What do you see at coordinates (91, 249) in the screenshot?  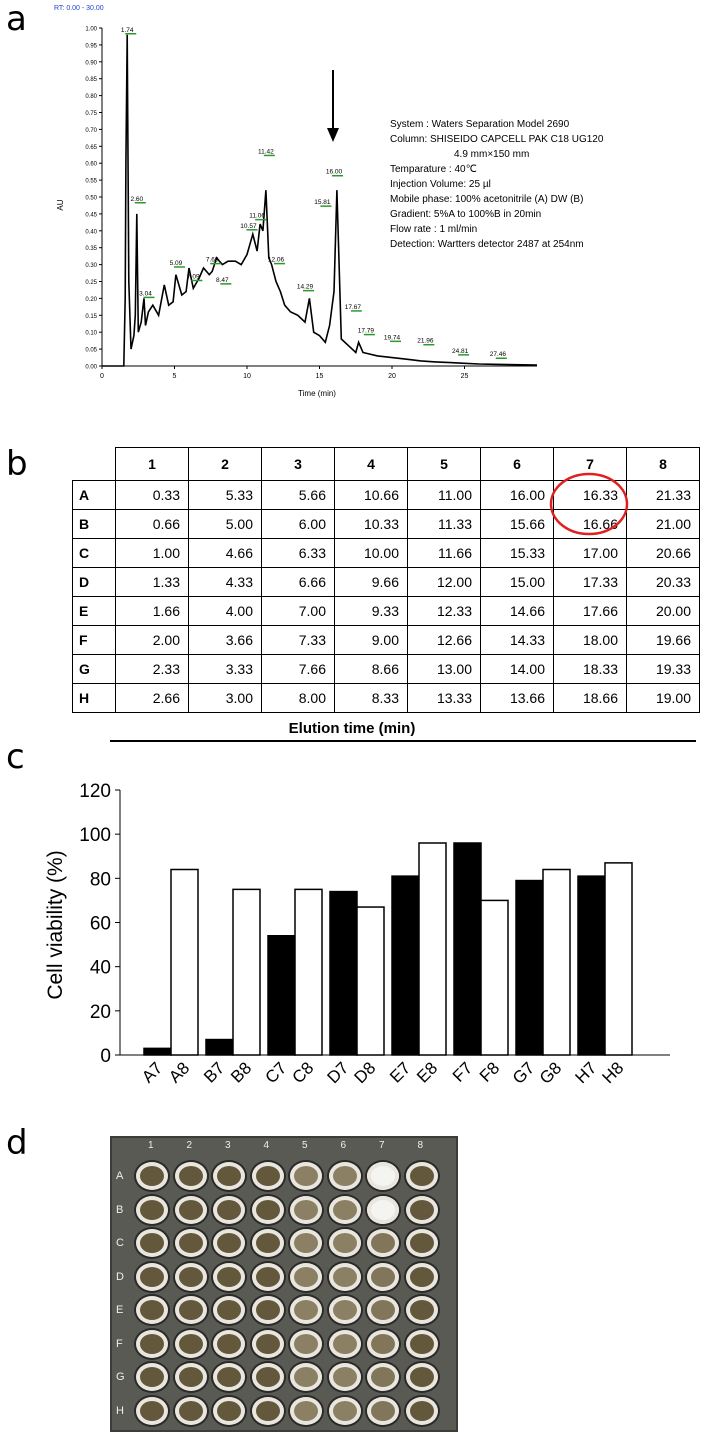 I see `chromatogram-y-tick-label: 0.35` at bounding box center [91, 249].